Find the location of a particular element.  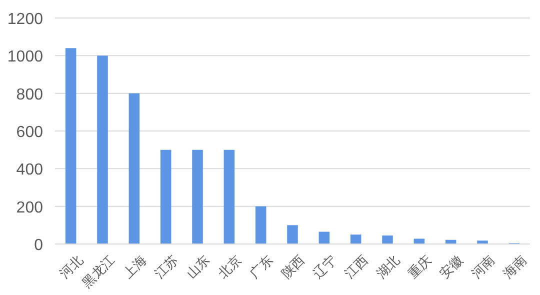

x-tick-label: 河南 is located at coordinates (483, 267).